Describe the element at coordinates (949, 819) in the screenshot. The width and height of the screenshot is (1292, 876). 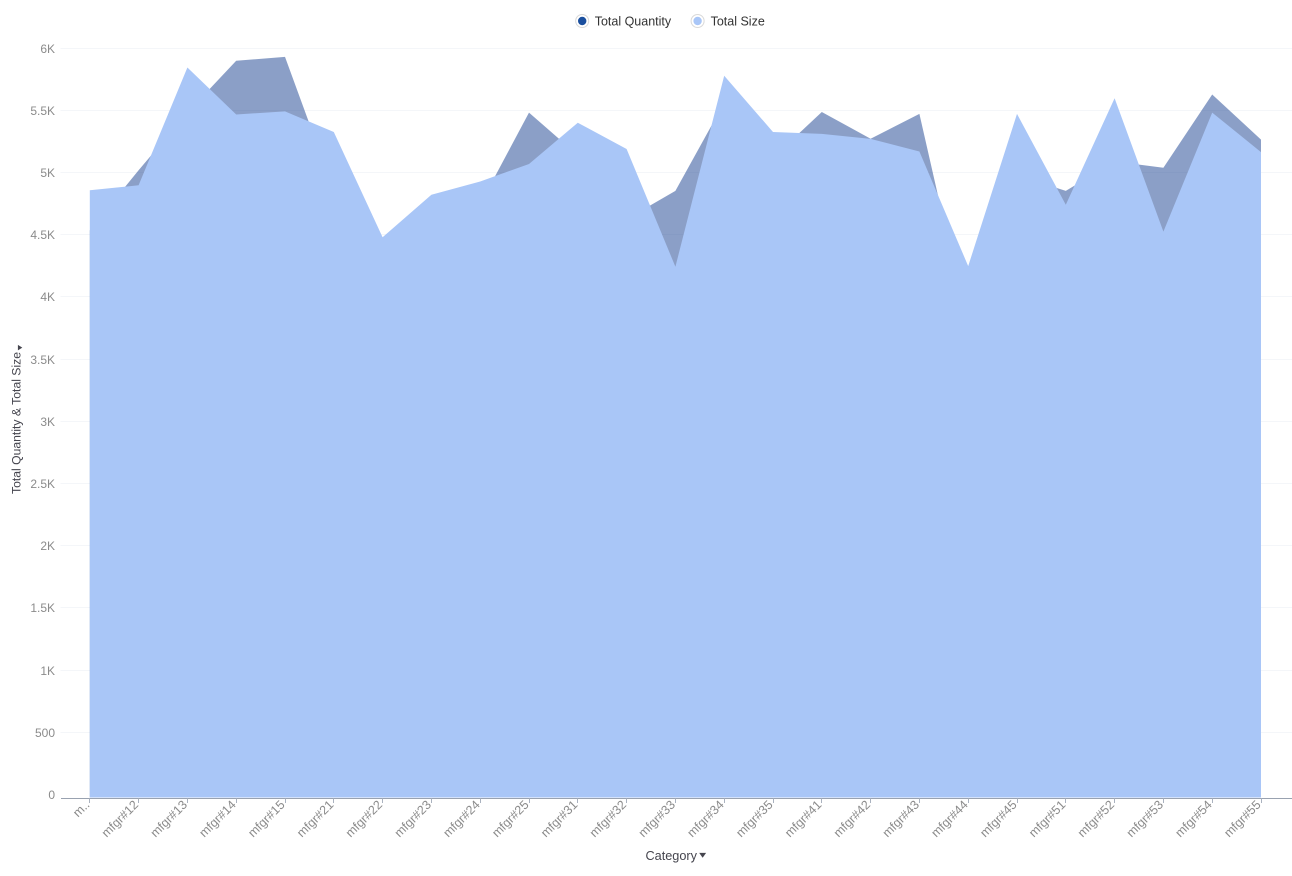
I see `svg-text: mfgr#44` at that location.